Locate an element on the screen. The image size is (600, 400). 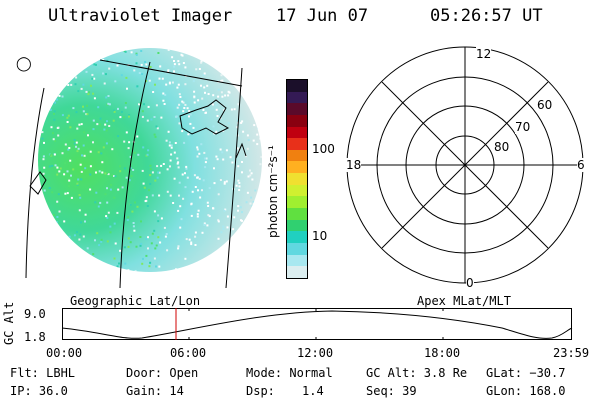
apex-title: Apex MLat/MLT is located at coordinates (464, 301).